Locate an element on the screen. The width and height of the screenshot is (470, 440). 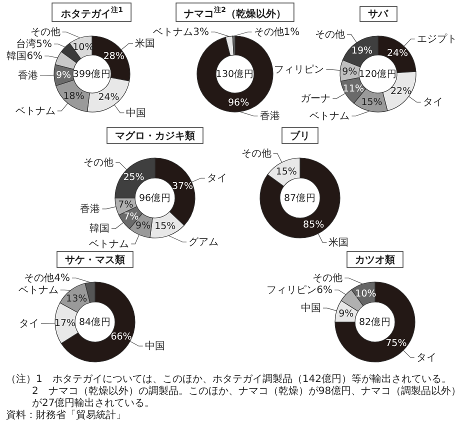
data-label: 96% is located at coordinates (239, 102).